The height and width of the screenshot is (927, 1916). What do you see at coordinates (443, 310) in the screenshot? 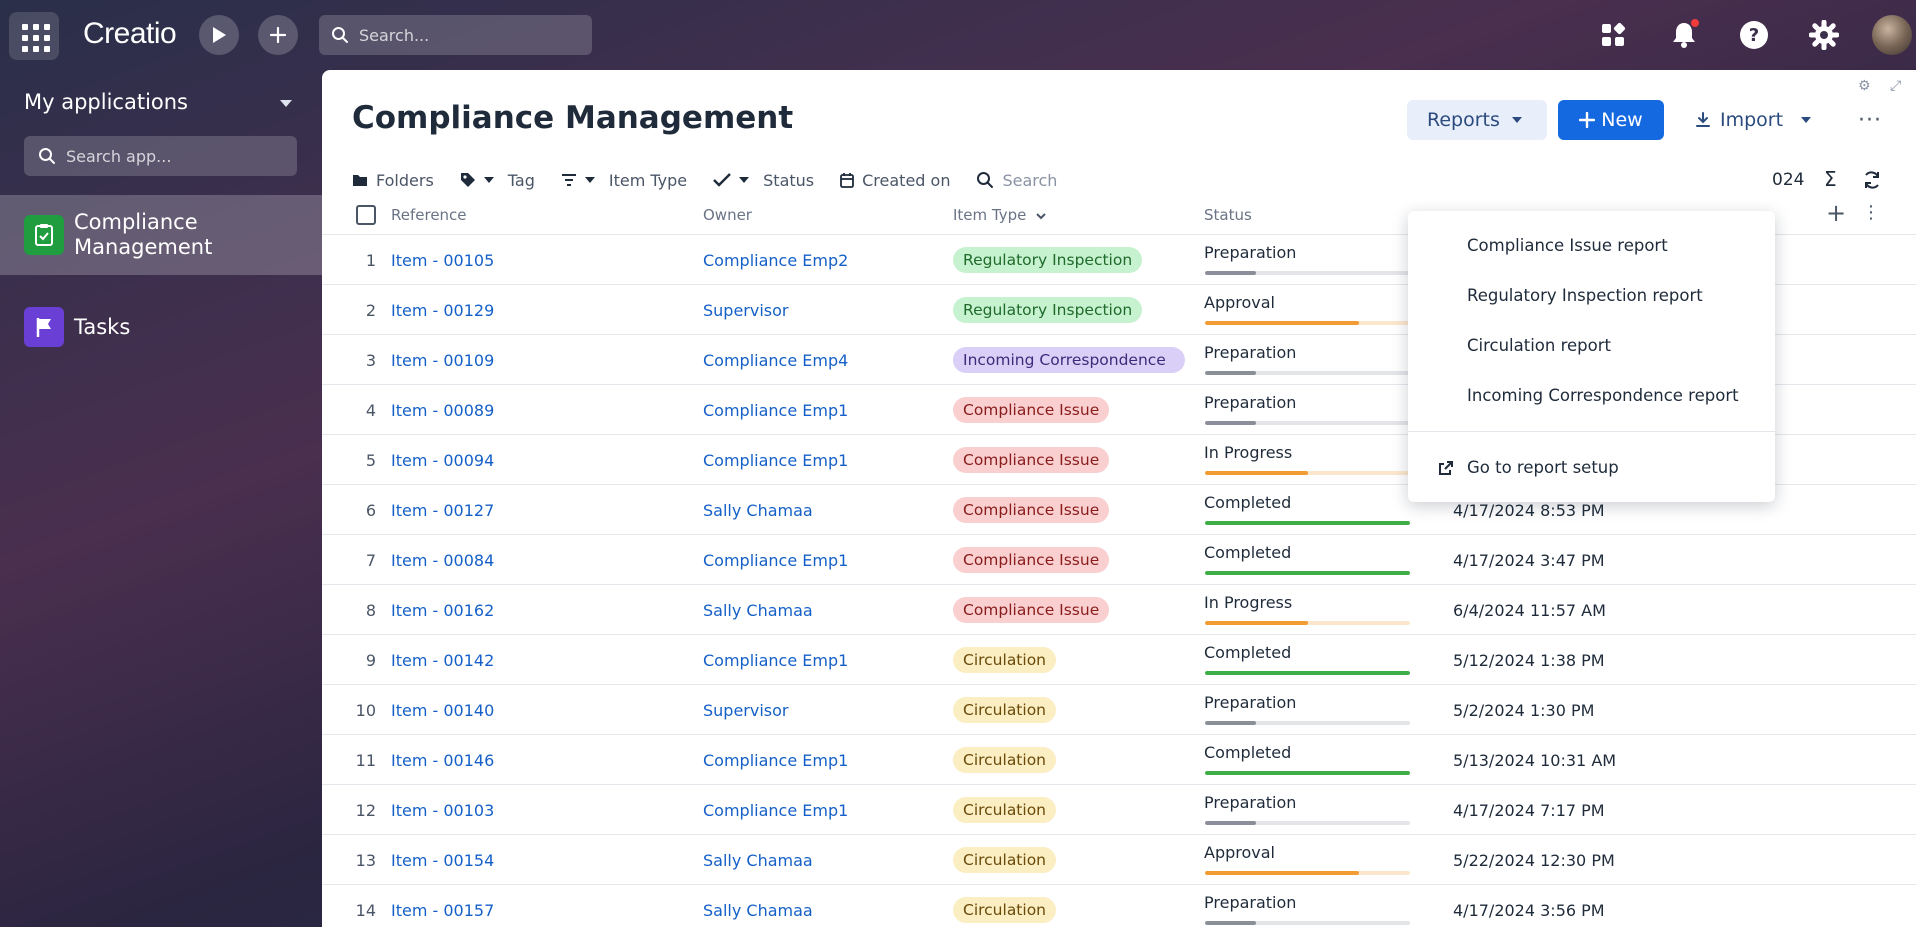
I see `reference-link: Item - 00129` at bounding box center [443, 310].